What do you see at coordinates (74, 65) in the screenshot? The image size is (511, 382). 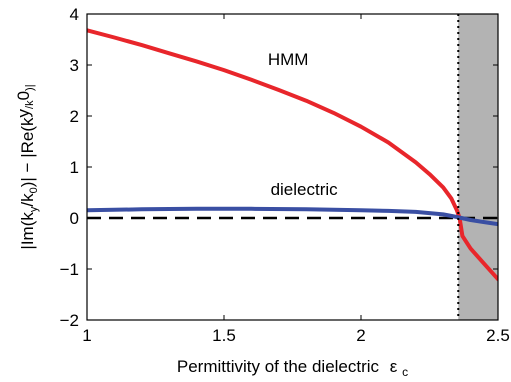 I see `y-tick-label: 3` at bounding box center [74, 65].